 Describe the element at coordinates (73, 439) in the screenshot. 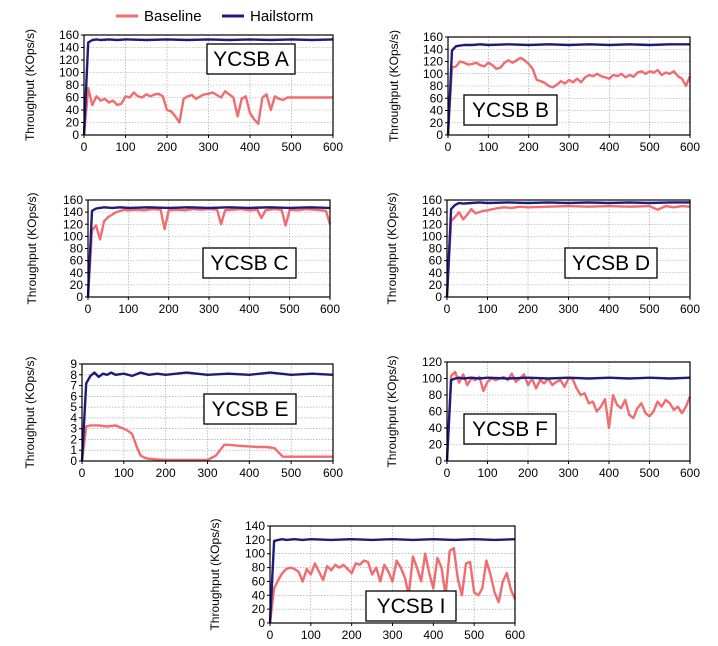

I see `y-tick-label: 2` at that location.